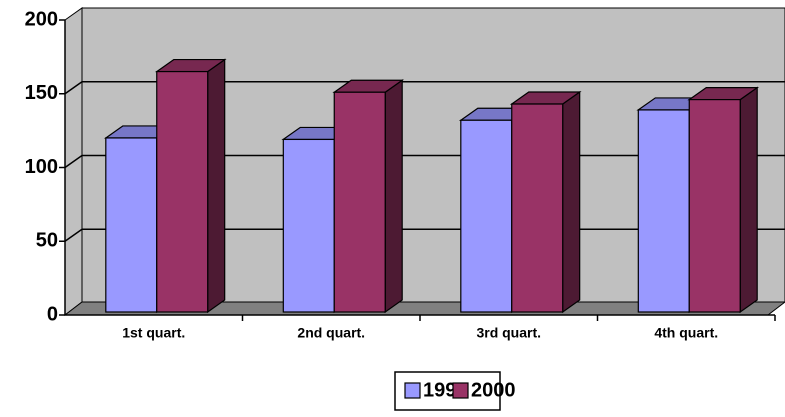 The height and width of the screenshot is (417, 785). I want to click on y-tick-label: 200, so click(41, 19).